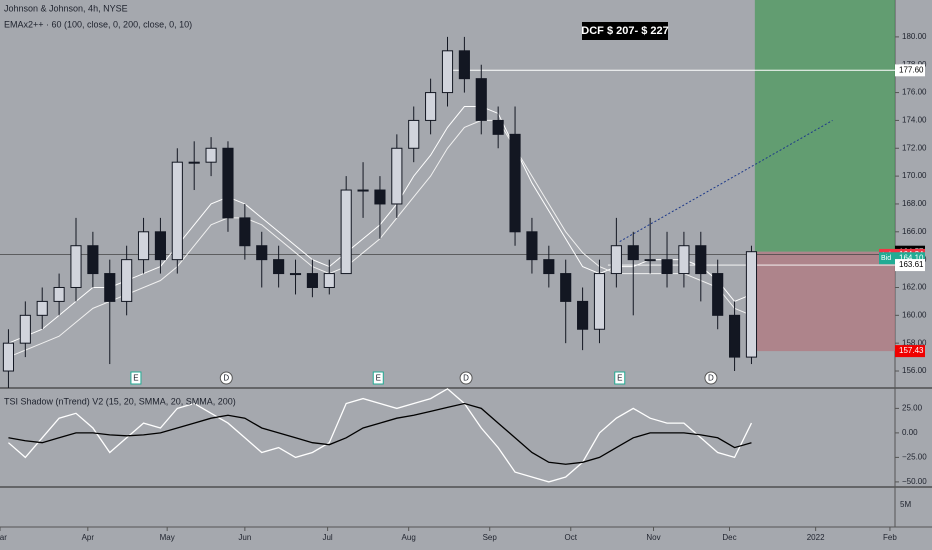 The width and height of the screenshot is (932, 550). I want to click on x-tick-label: Aug, so click(409, 537).